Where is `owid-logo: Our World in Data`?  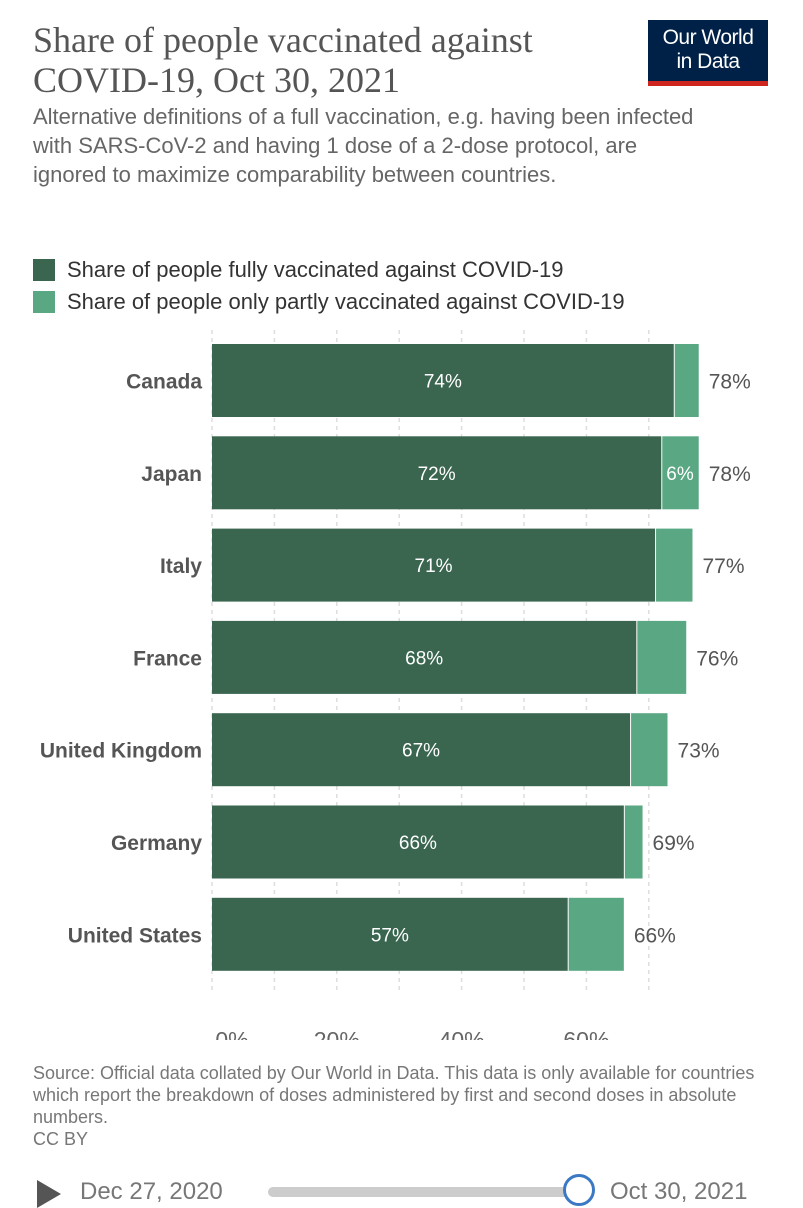 owid-logo: Our World in Data is located at coordinates (708, 53).